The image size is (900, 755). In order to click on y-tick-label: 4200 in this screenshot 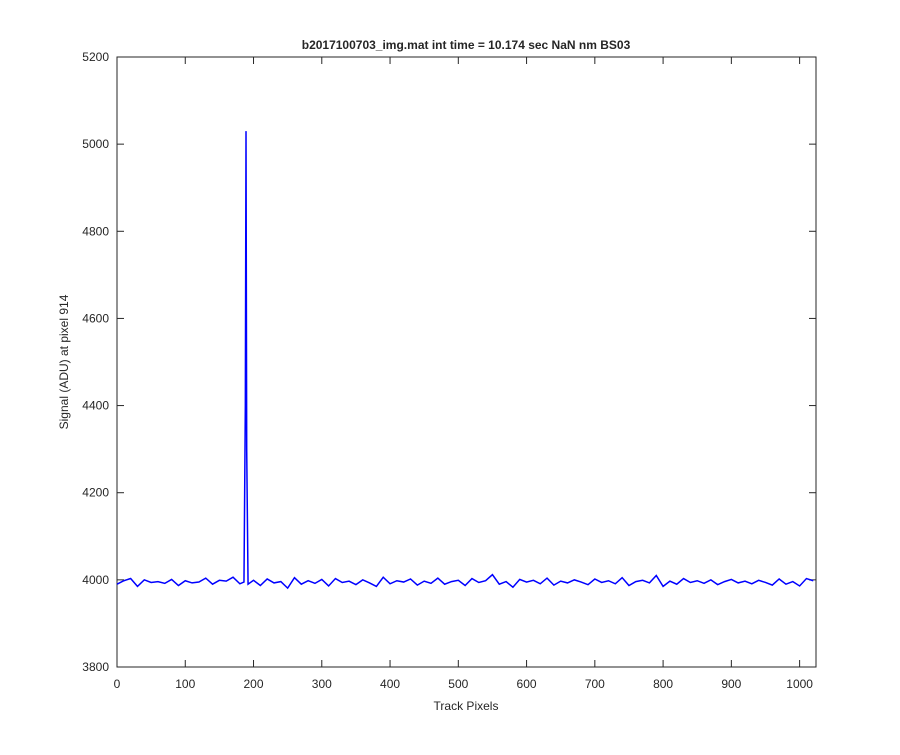, I will do `click(95, 493)`.